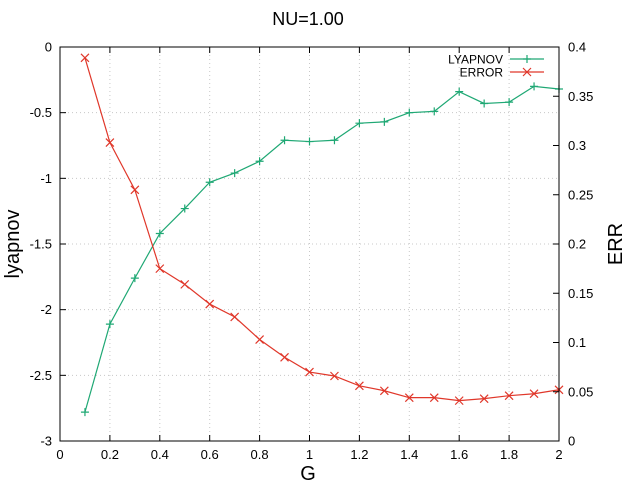 The width and height of the screenshot is (640, 485). What do you see at coordinates (48, 47) in the screenshot?
I see `y-tick-label: 0` at bounding box center [48, 47].